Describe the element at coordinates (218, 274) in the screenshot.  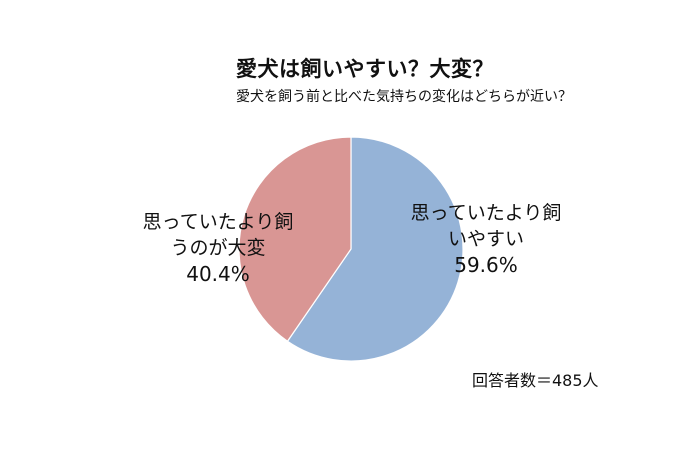
I see `slice-label-hard-percent: 40.4%` at that location.